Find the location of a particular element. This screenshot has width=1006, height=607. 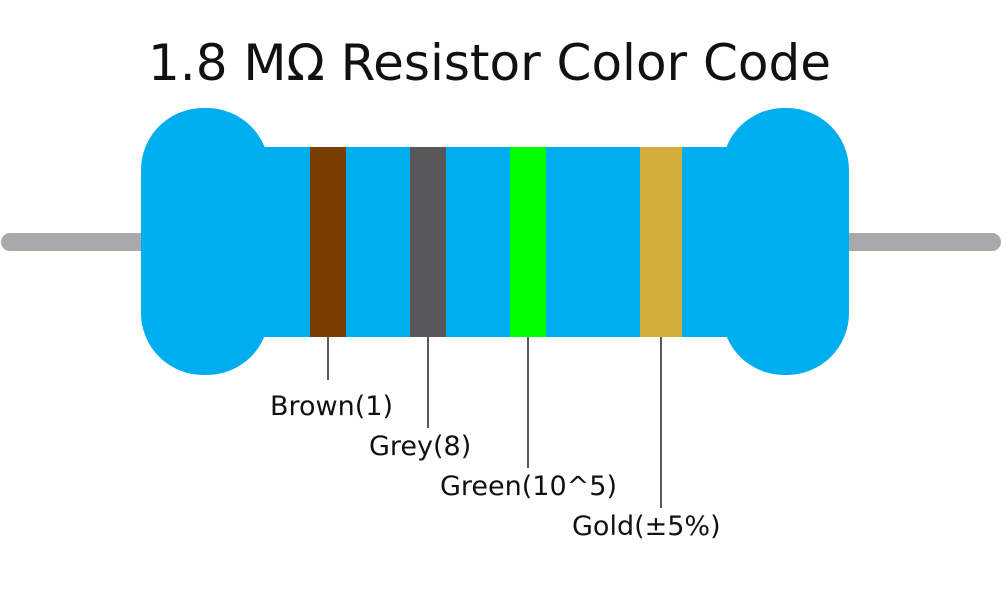

left-cap is located at coordinates (205, 241).